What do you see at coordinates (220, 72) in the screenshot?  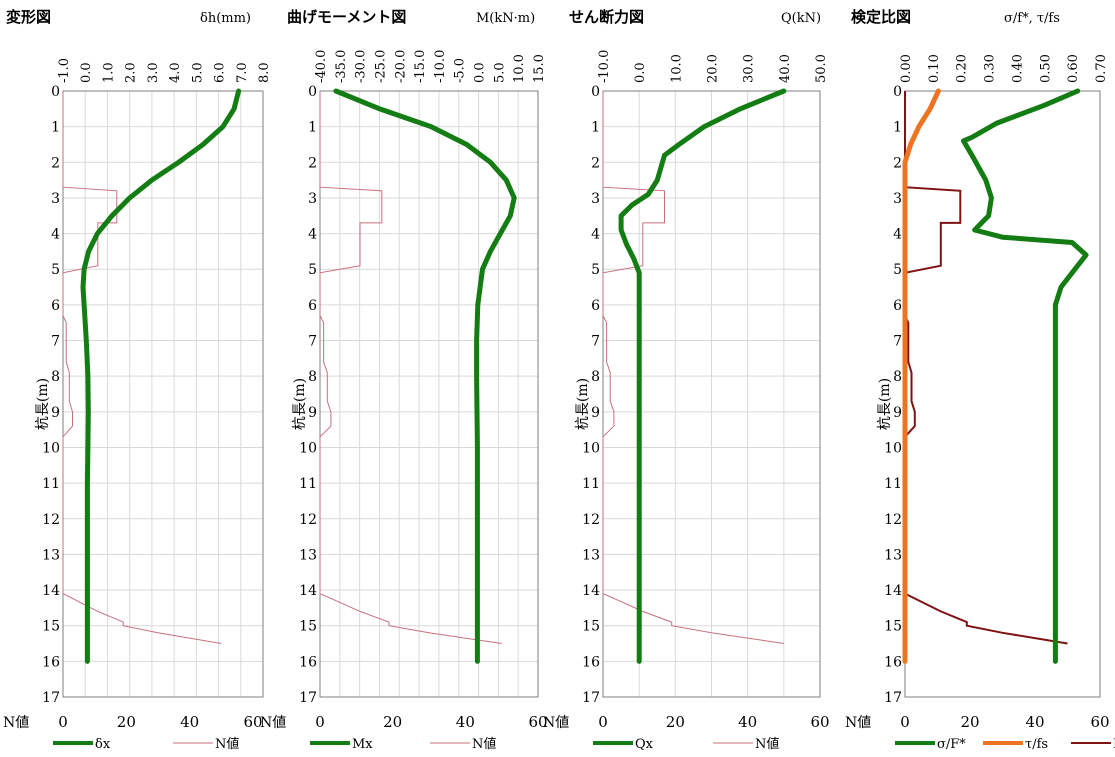 I see `x-tick-label: 6.0` at bounding box center [220, 72].